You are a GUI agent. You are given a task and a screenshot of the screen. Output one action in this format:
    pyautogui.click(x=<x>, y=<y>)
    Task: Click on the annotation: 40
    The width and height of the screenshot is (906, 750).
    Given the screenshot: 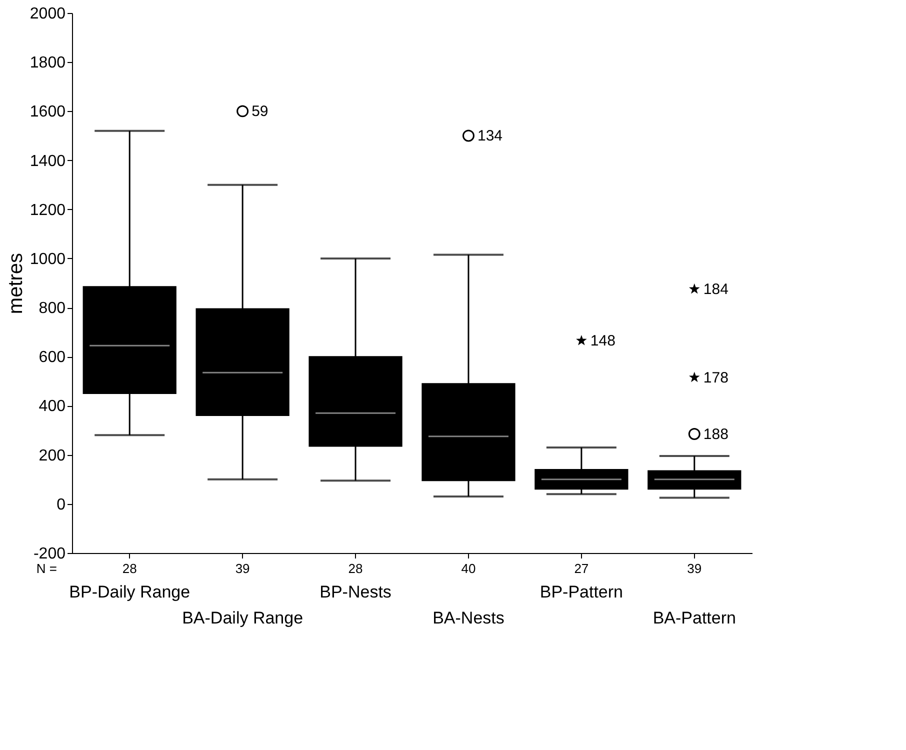 What is the action you would take?
    pyautogui.click(x=468, y=568)
    